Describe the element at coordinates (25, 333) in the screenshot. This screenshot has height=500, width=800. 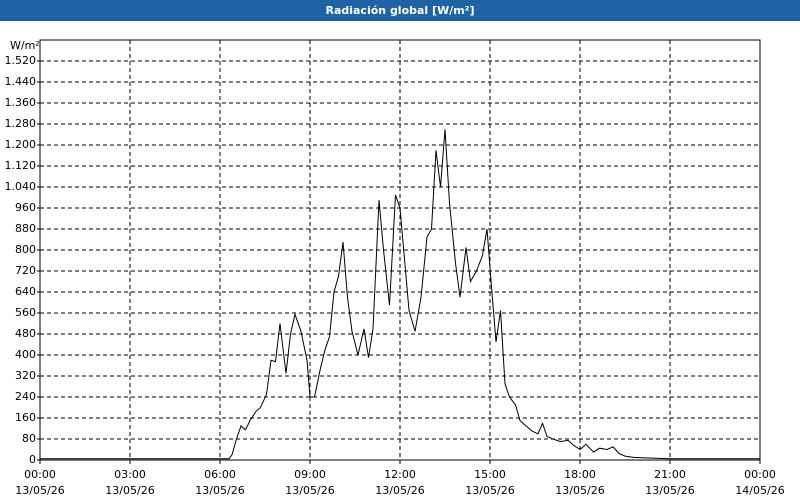
I see `y-tick-label: 480` at that location.